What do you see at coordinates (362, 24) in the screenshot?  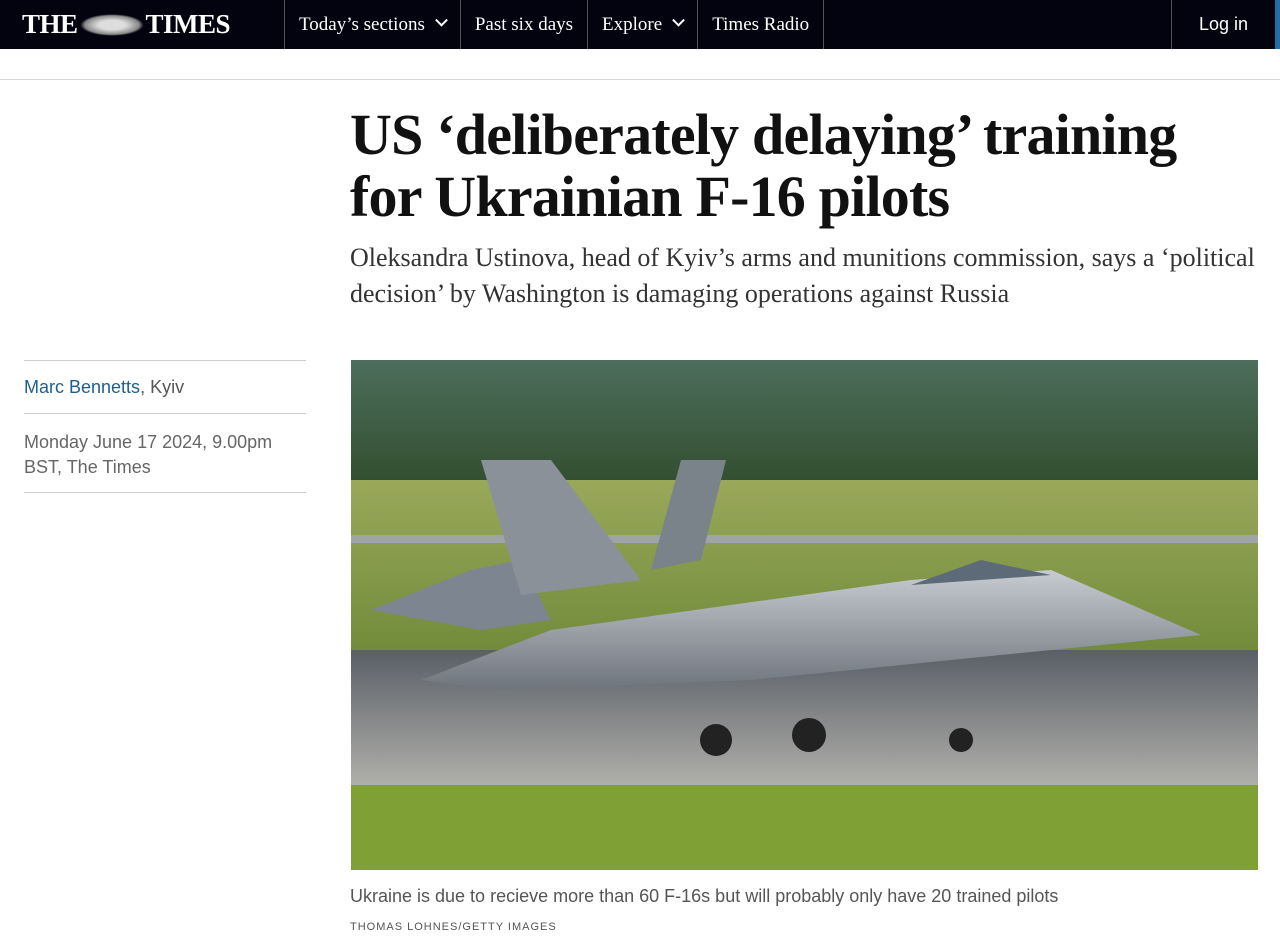 I see `nav-label: Today’s sections` at bounding box center [362, 24].